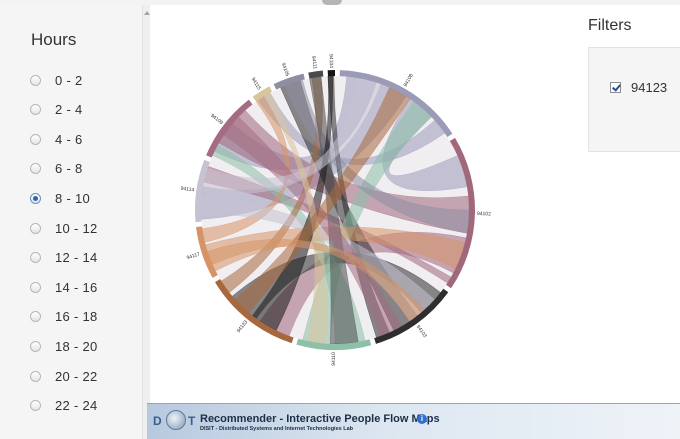  What do you see at coordinates (256, 83) in the screenshot?
I see `chord-label-94115: 94115` at bounding box center [256, 83].